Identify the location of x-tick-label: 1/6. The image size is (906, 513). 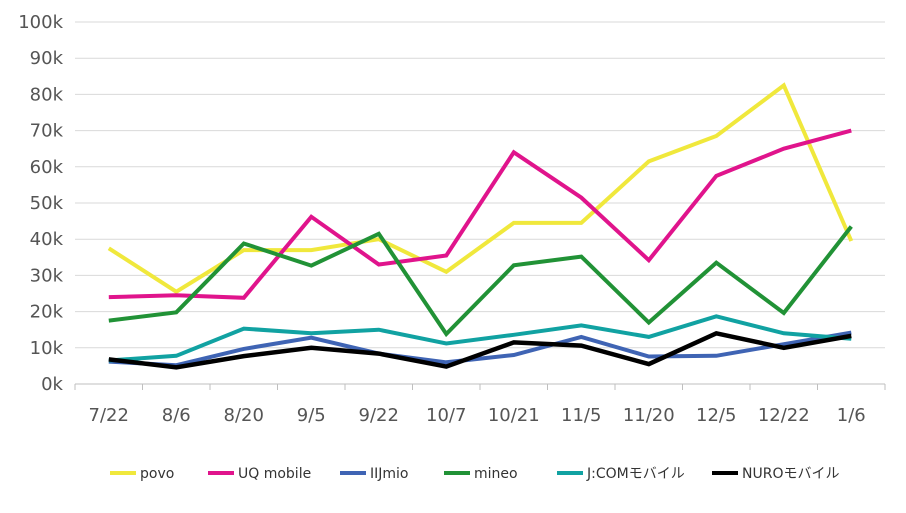
(851, 415).